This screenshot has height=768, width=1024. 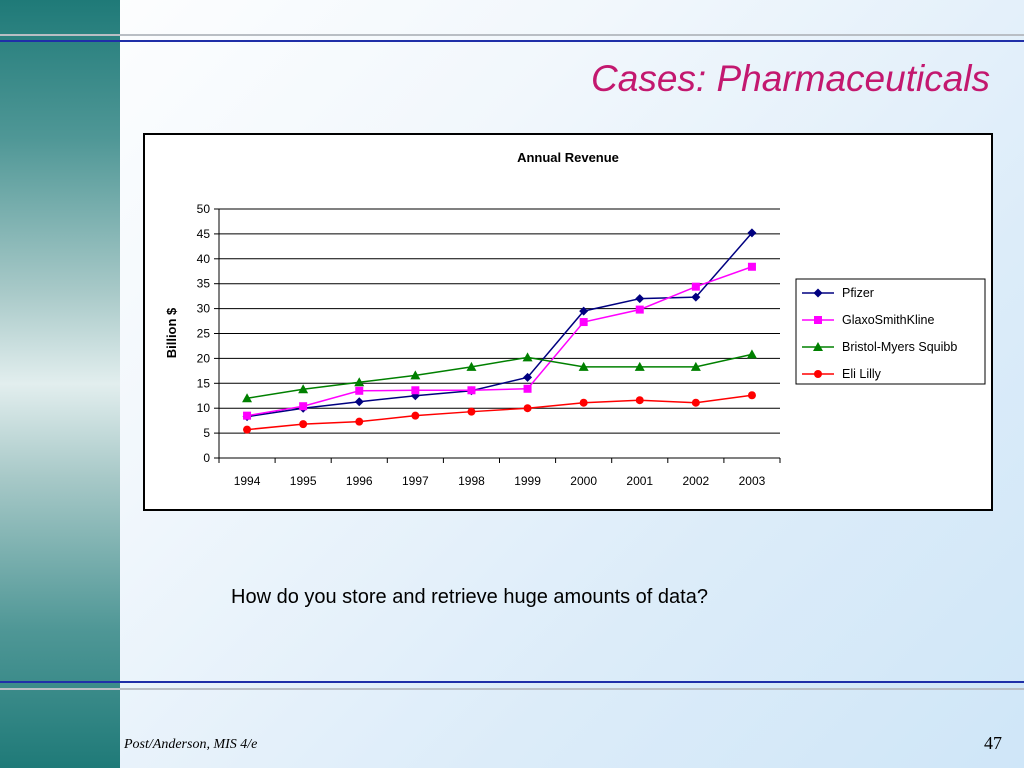 I want to click on y-axis-label: Billion $, so click(x=171, y=332).